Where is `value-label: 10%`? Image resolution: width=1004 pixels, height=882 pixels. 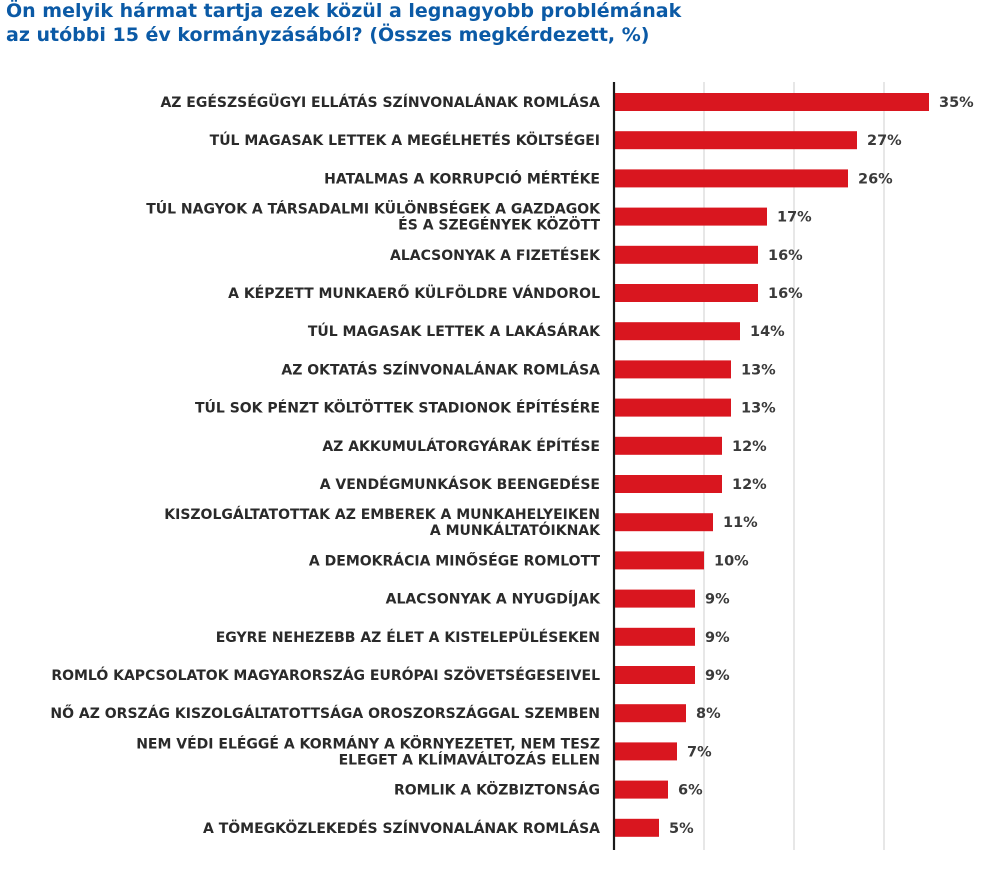
value-label: 10% is located at coordinates (731, 561).